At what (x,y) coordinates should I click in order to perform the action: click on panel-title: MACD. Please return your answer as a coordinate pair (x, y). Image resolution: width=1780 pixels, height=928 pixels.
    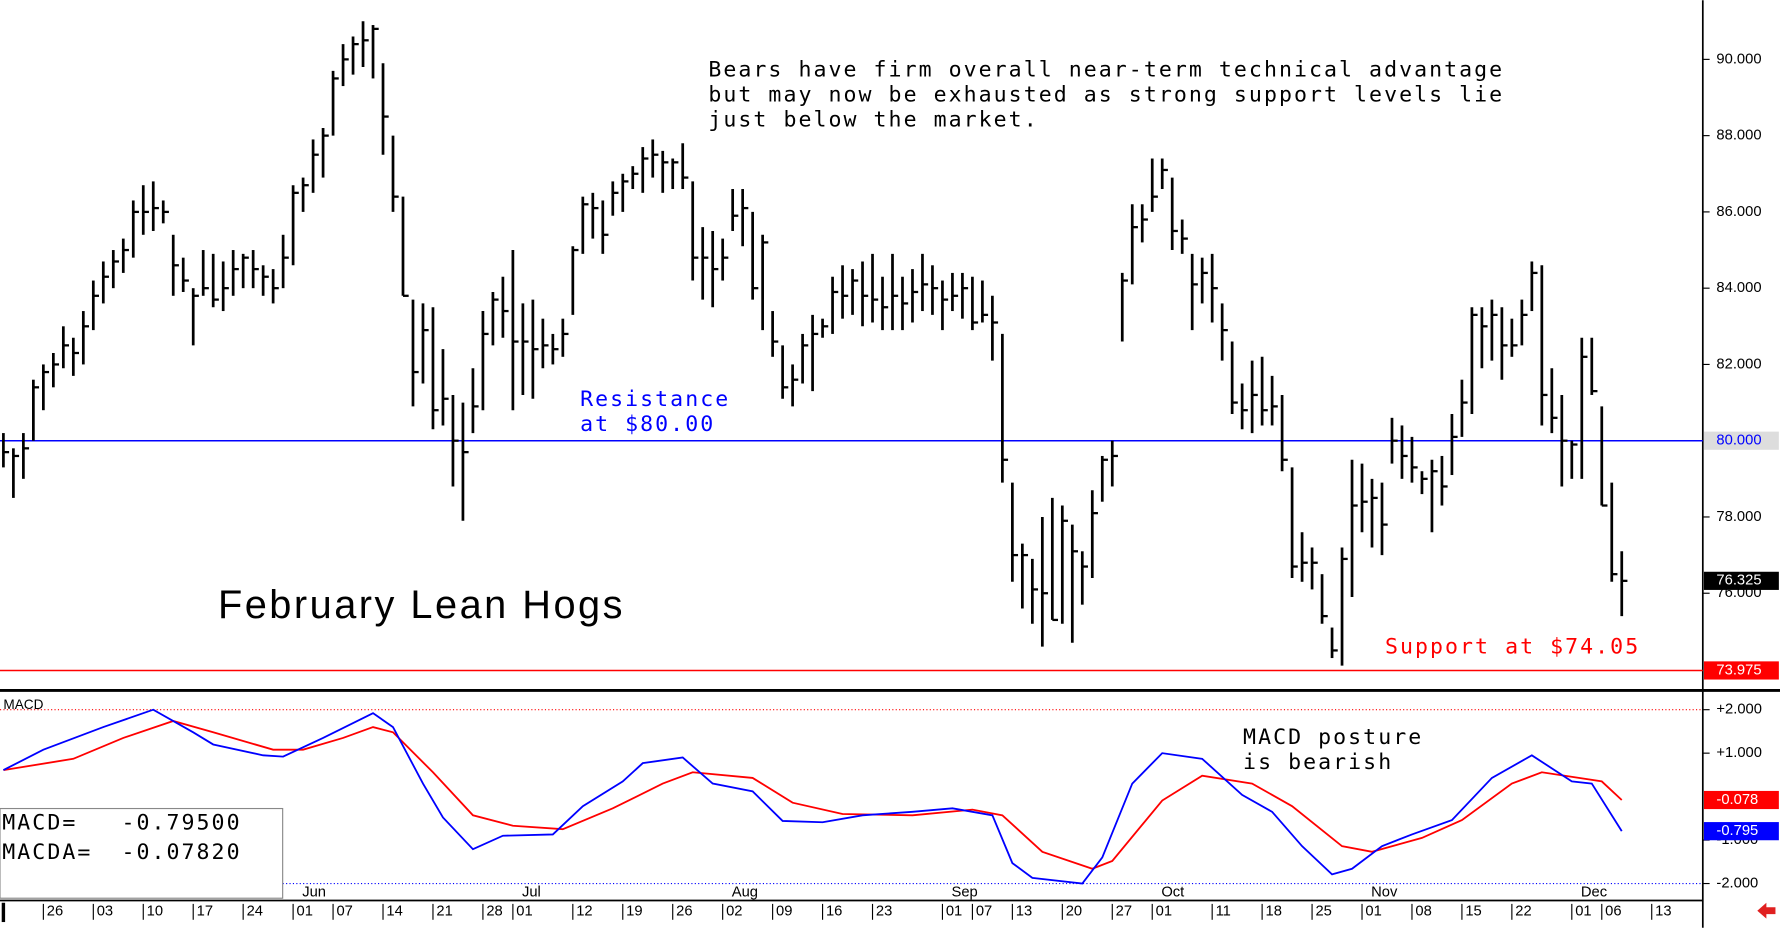
    Looking at the image, I should click on (23, 704).